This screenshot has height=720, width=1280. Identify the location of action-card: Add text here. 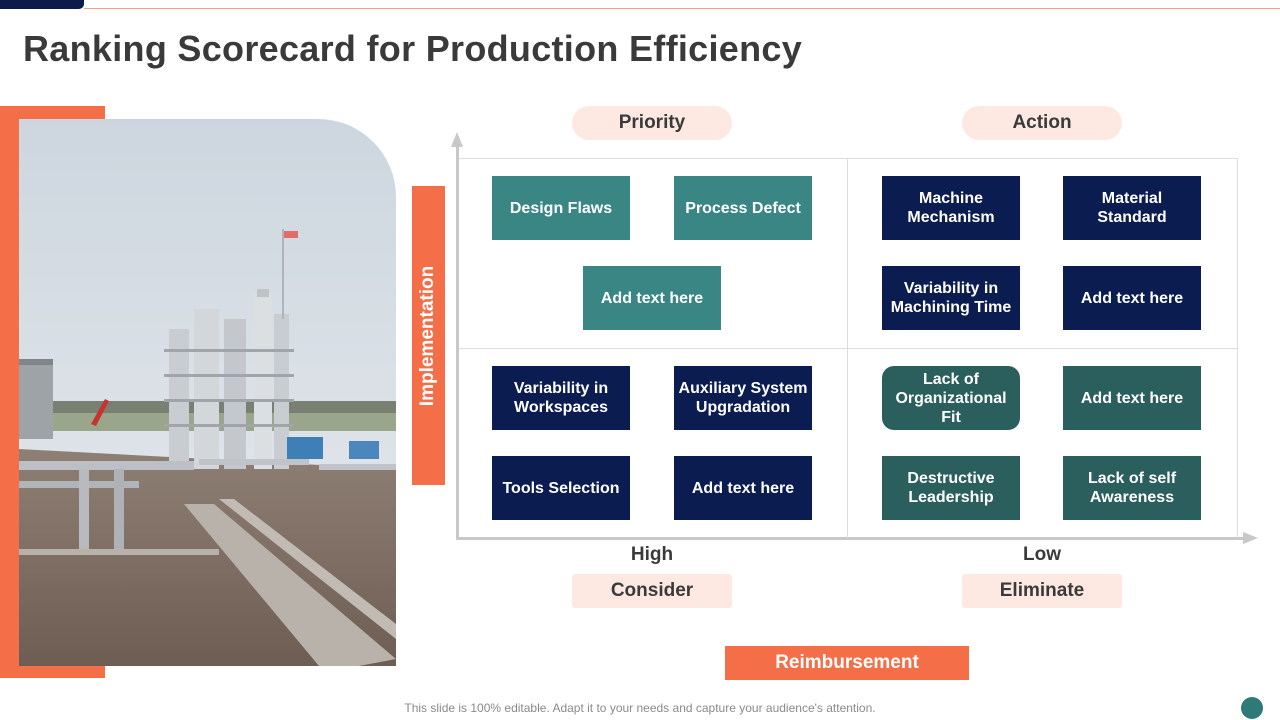
(1132, 298).